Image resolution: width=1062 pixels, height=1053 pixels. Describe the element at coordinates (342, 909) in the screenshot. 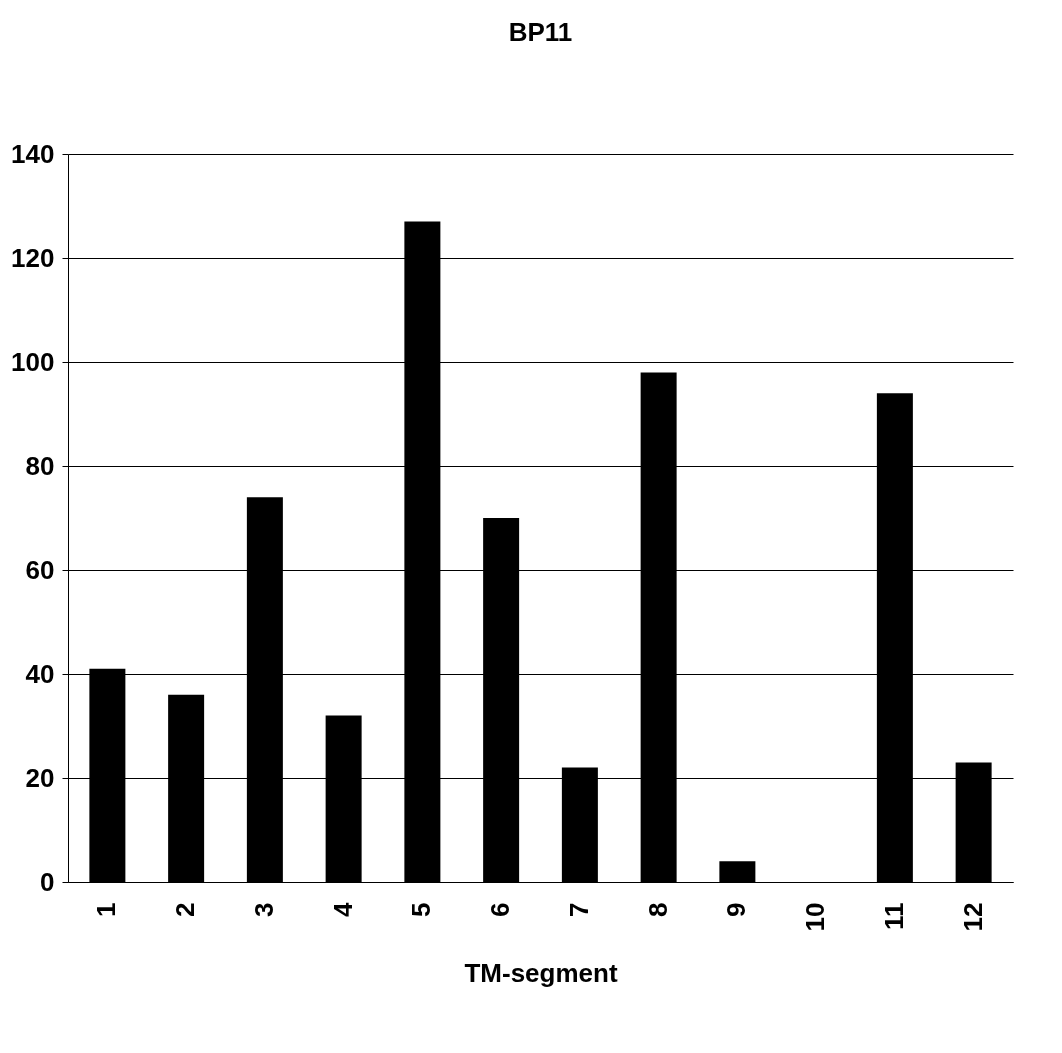

I see `x-tick-label: 4` at that location.